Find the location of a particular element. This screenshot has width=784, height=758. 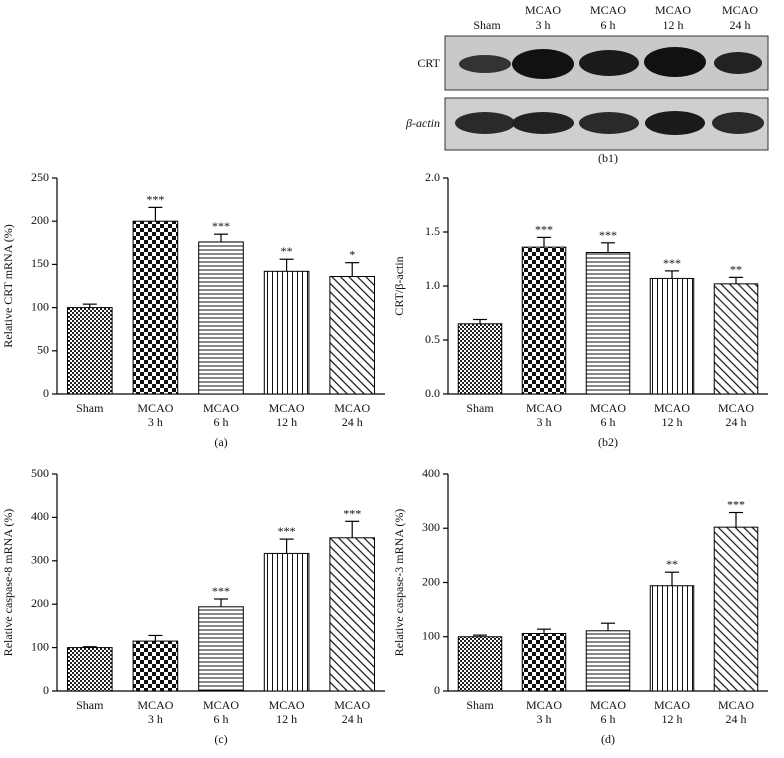

y-tick-label: 150 is located at coordinates (40, 263).